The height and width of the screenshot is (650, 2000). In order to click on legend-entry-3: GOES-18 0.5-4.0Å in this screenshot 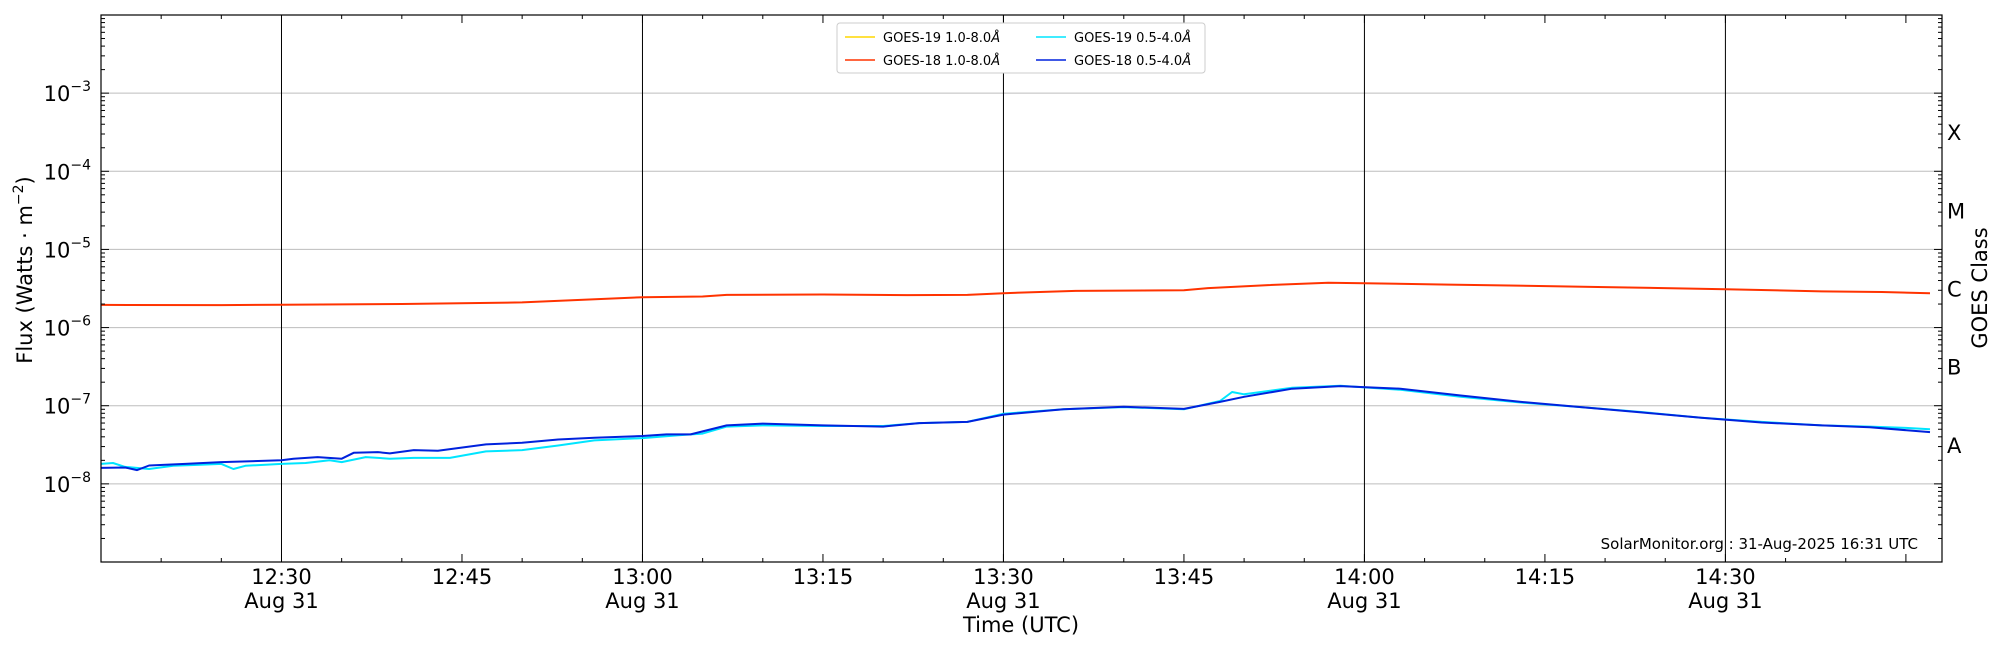, I will do `click(1132, 61)`.